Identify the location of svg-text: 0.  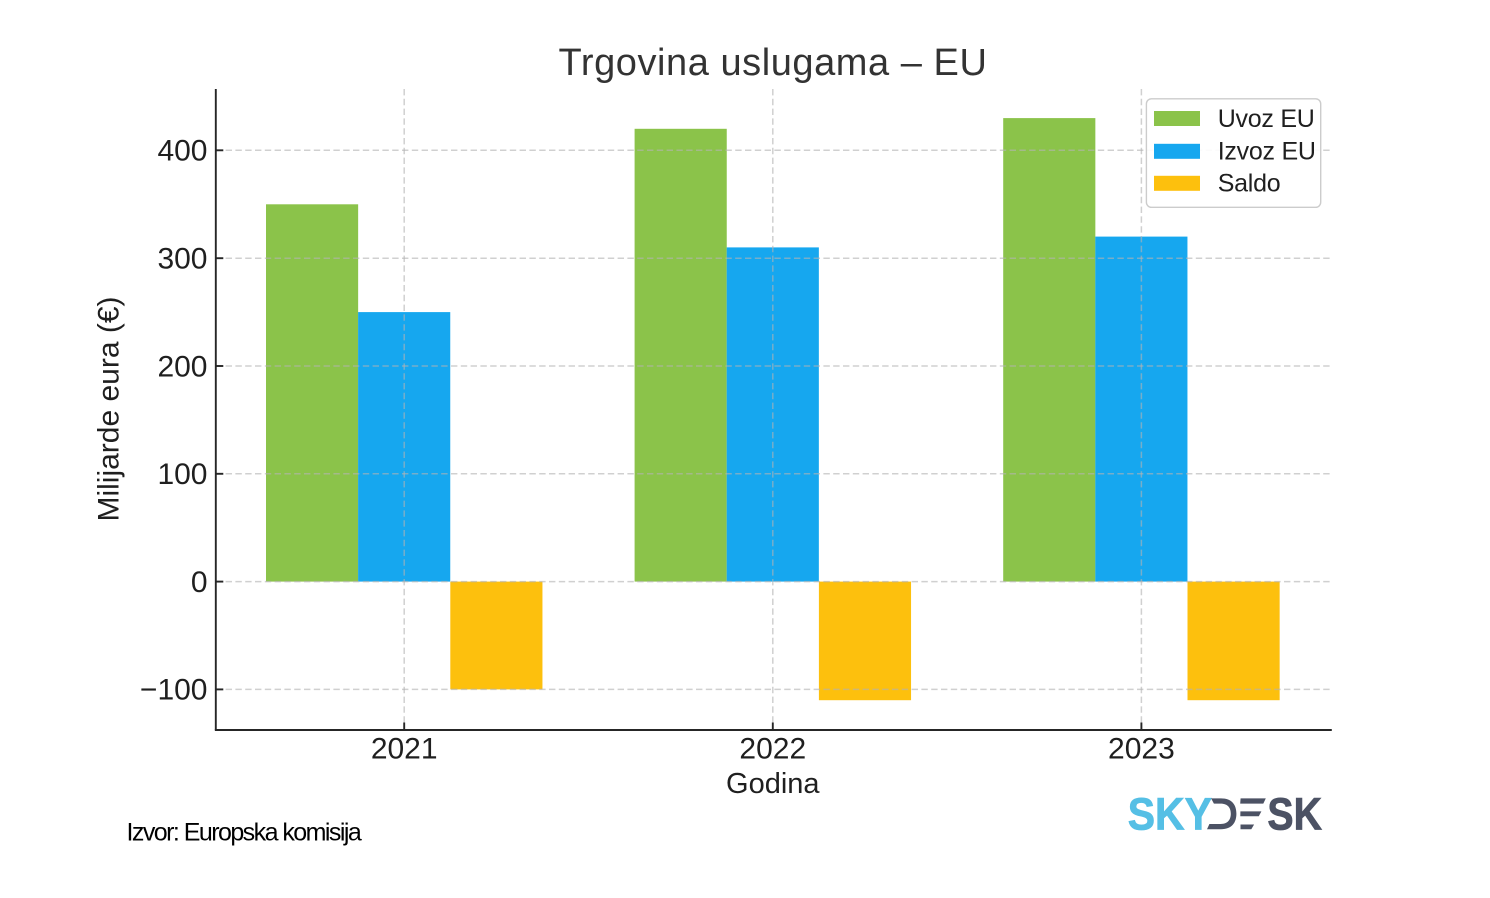
(199, 582).